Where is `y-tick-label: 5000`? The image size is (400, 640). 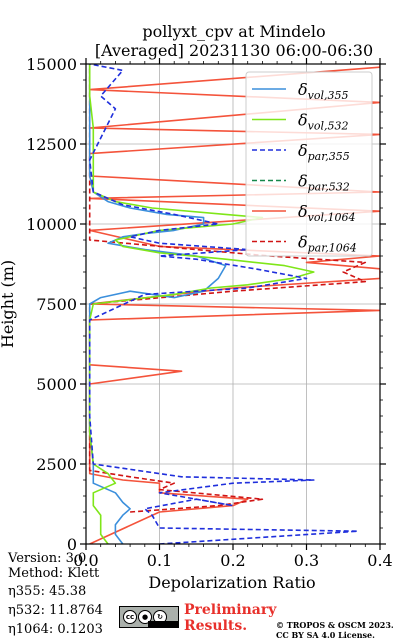 y-tick-label: 5000 is located at coordinates (56, 384).